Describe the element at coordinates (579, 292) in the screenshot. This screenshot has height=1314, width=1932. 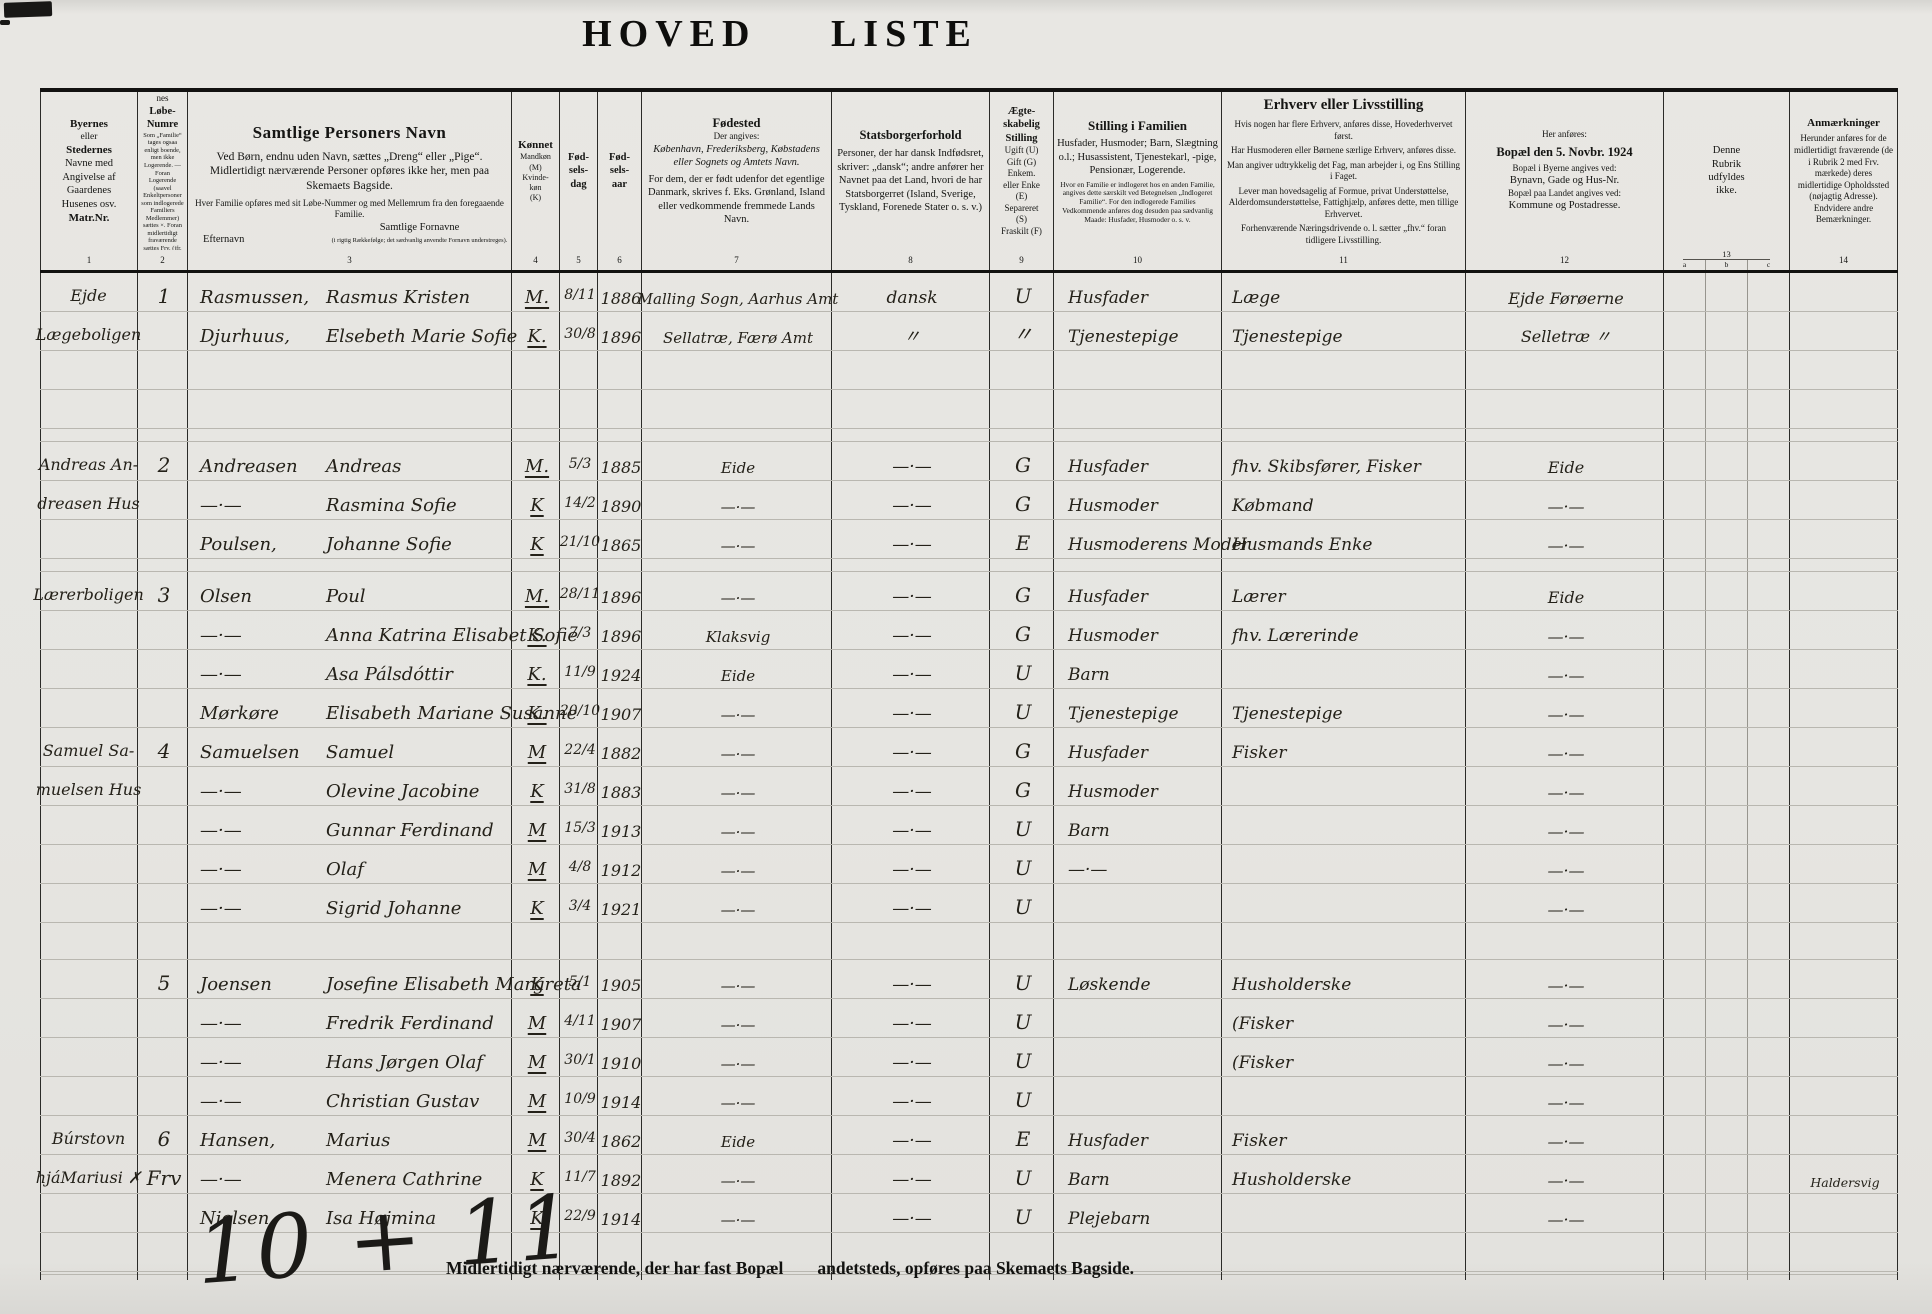
I see `cell-birth-day: 8/11` at that location.